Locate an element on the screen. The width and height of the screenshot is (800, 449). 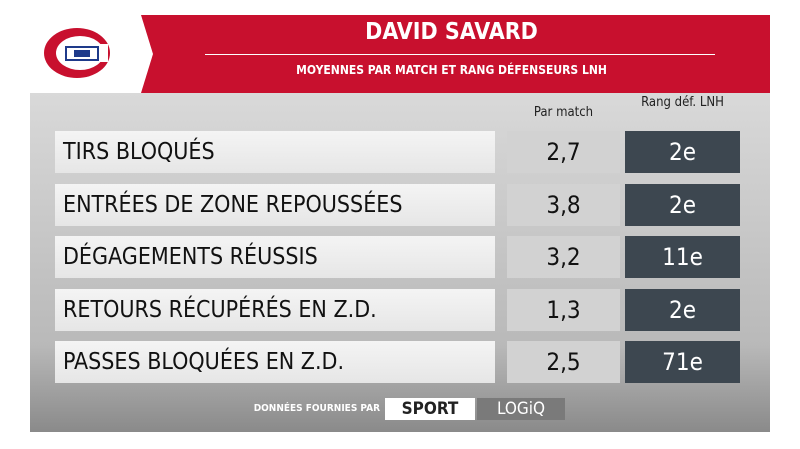
logo-h-bar is located at coordinates (82, 53).